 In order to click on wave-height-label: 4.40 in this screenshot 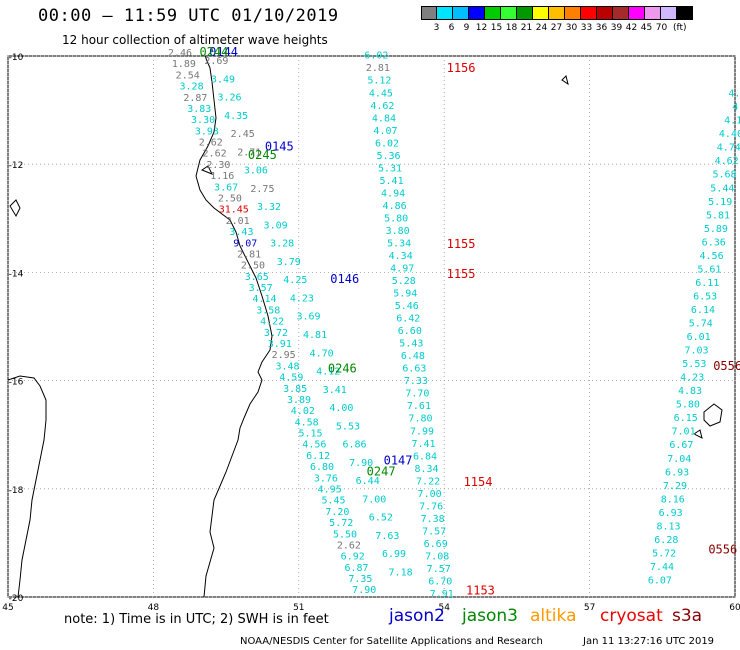, I will do `click(729, 134)`.